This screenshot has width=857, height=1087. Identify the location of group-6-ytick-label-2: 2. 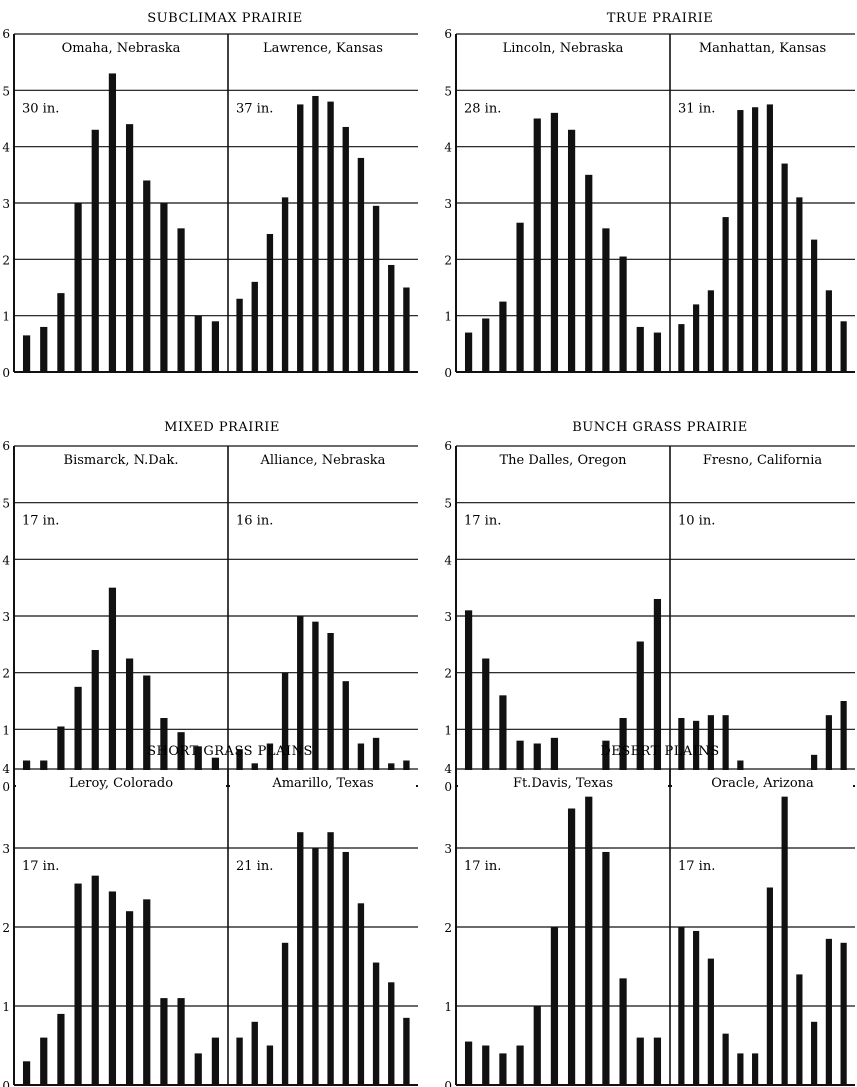
(448, 928).